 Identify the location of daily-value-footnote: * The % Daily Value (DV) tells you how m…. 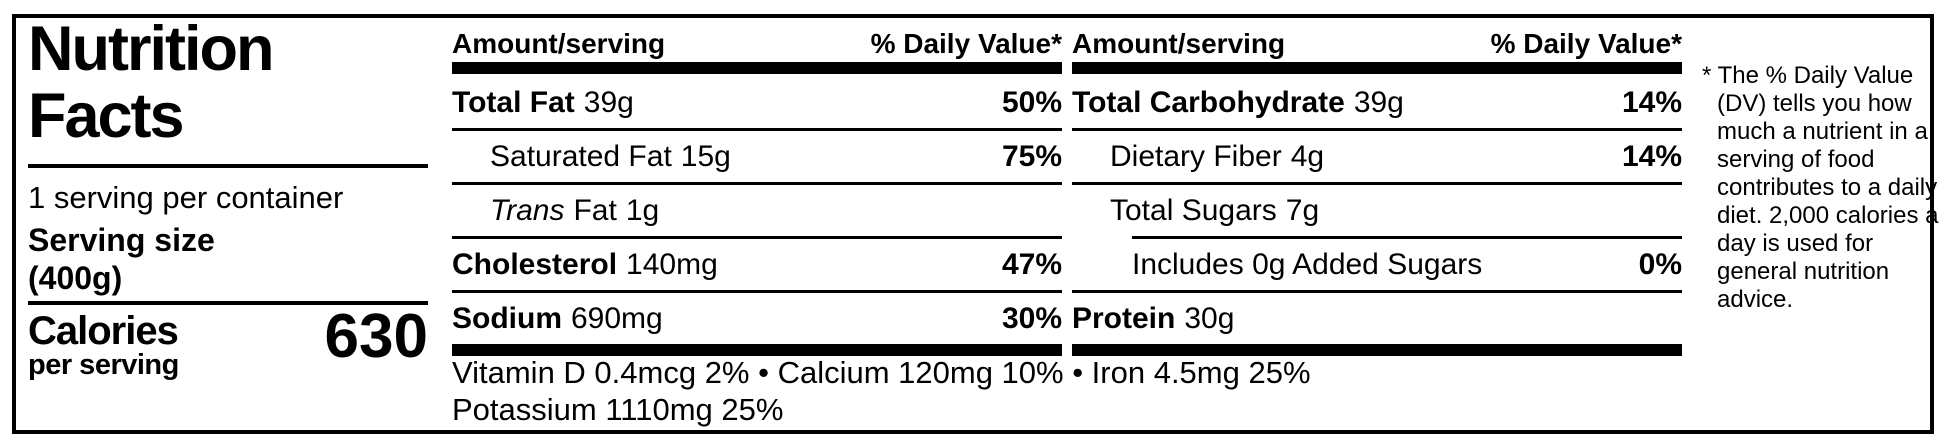
(1820, 187).